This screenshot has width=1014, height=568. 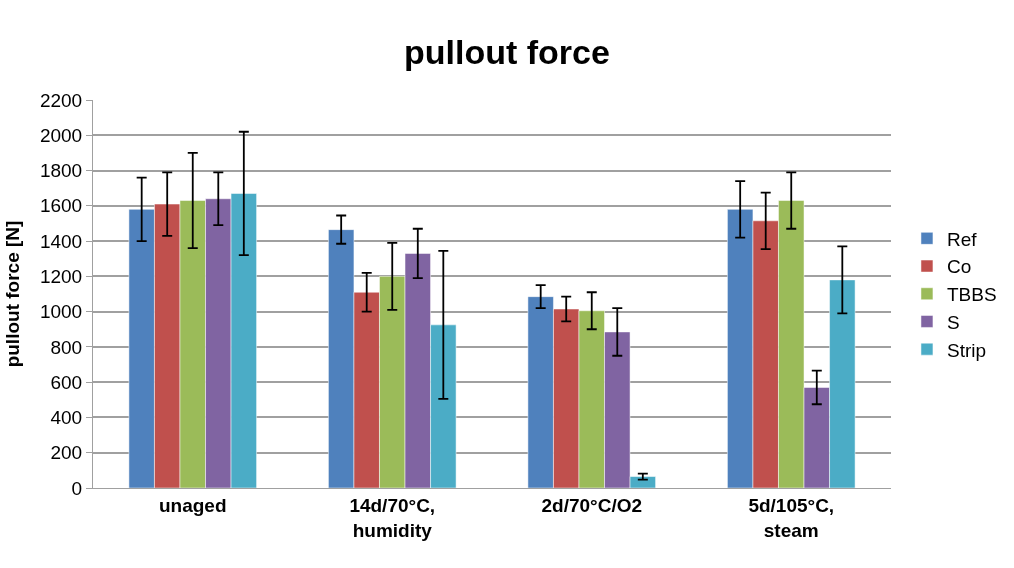 What do you see at coordinates (953, 322) in the screenshot?
I see `legend-label: S` at bounding box center [953, 322].